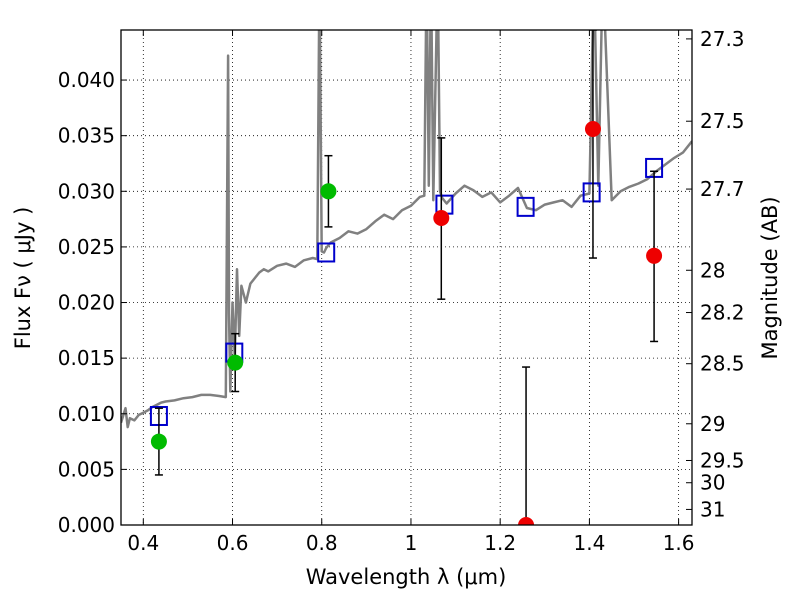 This screenshot has width=800, height=600. Describe the element at coordinates (86, 414) in the screenshot. I see `y-tick-label: 0.010` at that location.